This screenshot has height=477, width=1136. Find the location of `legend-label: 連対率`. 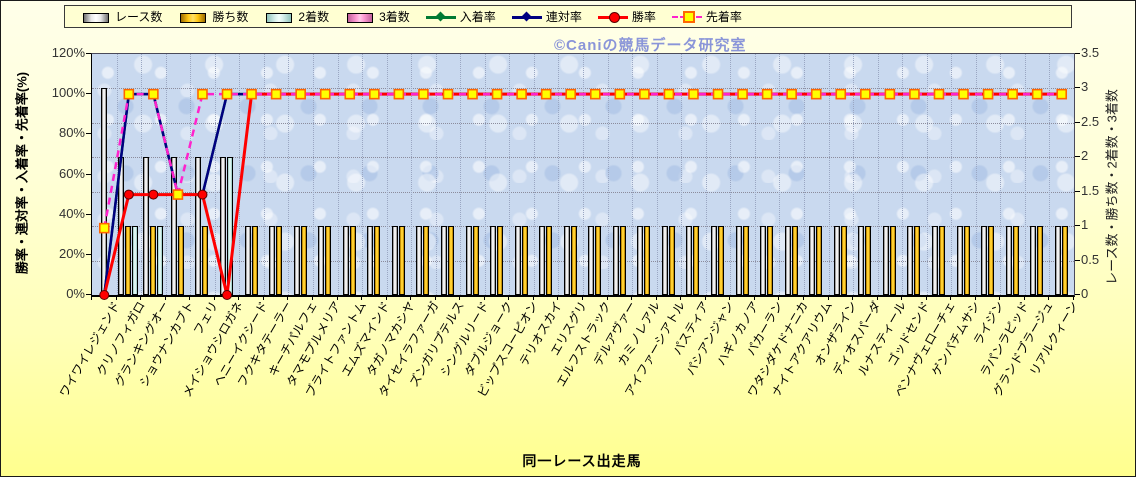

legend-label: 連対率 is located at coordinates (563, 17).